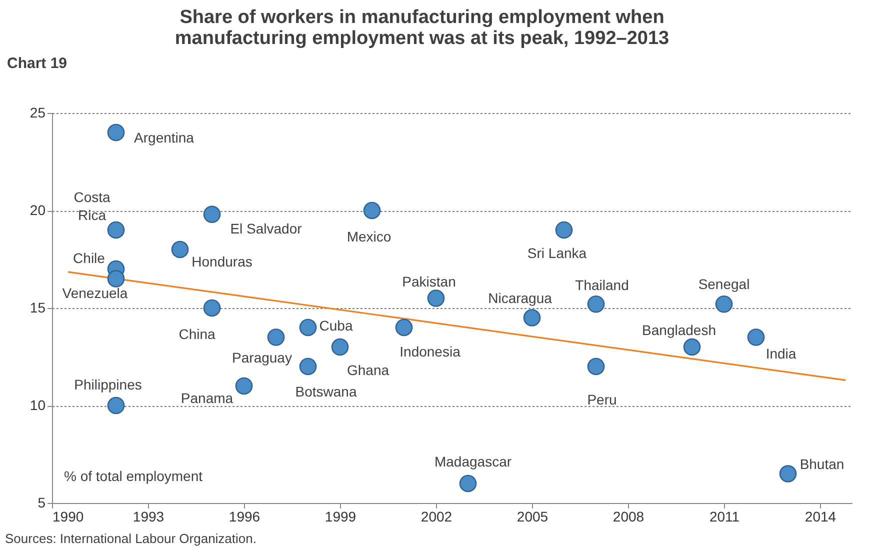  I want to click on annotation: % of total employment, so click(133, 476).